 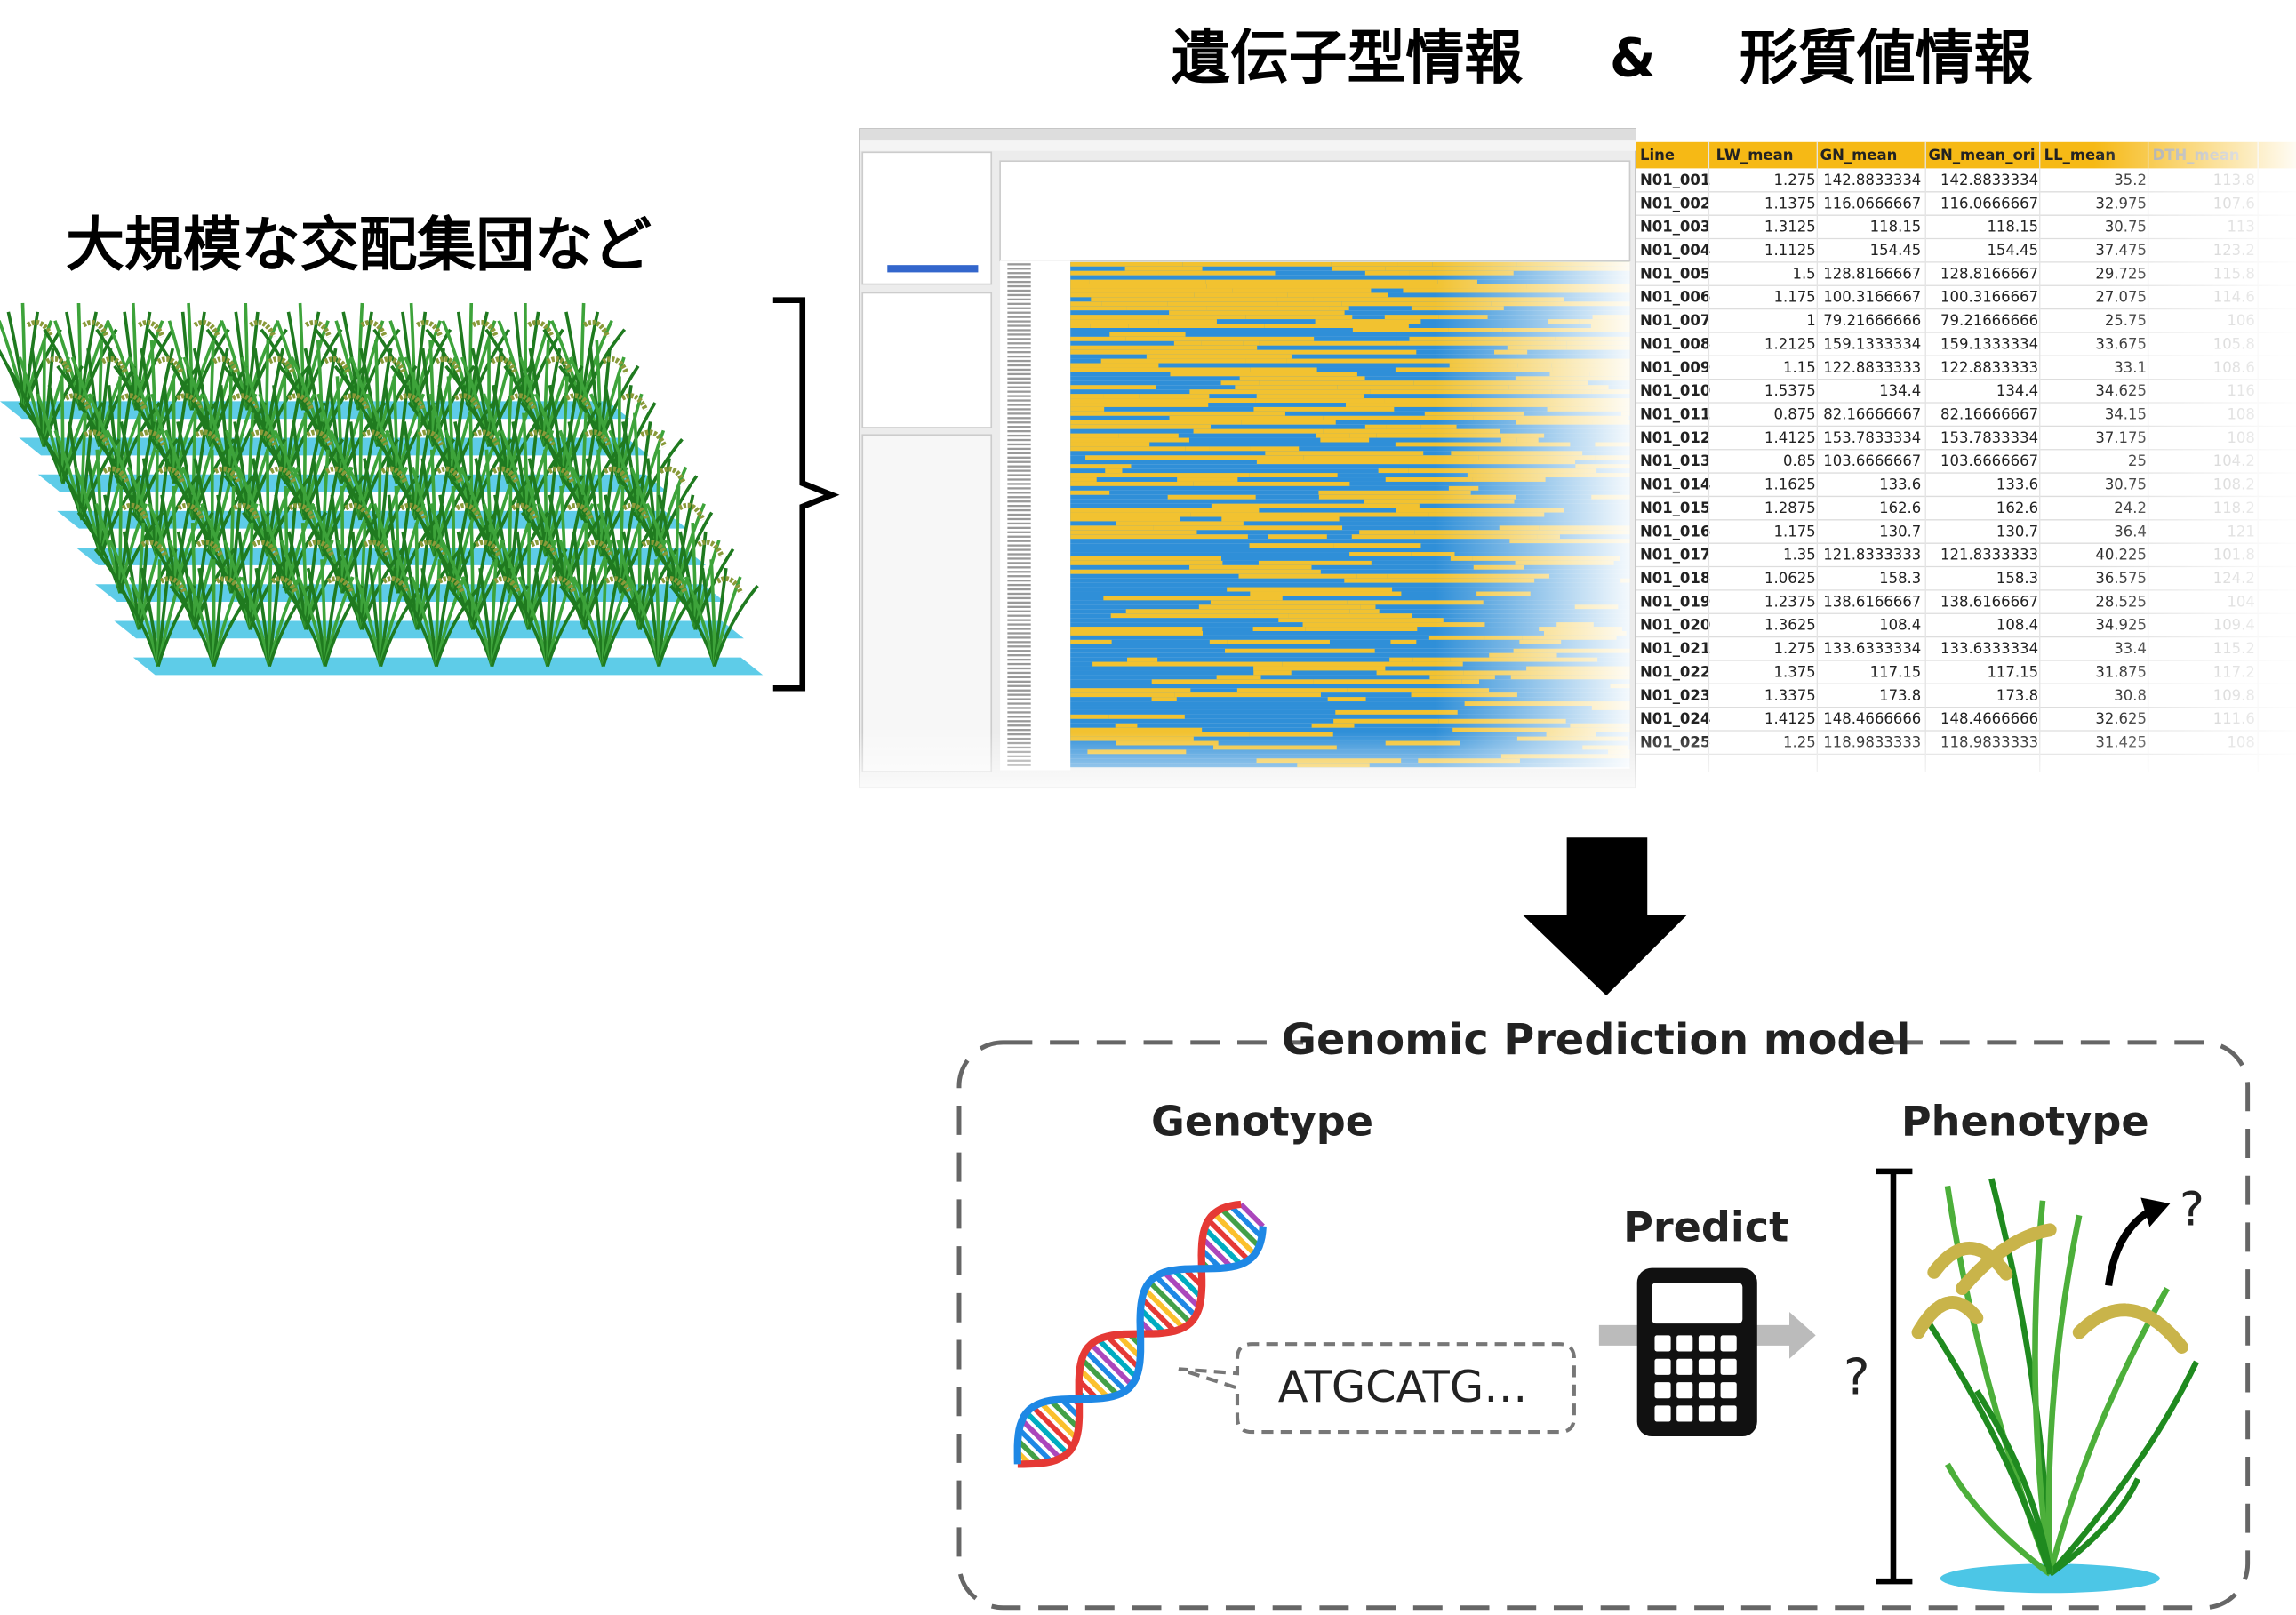 I want to click on calculator-key, so click(x=1728, y=1343).